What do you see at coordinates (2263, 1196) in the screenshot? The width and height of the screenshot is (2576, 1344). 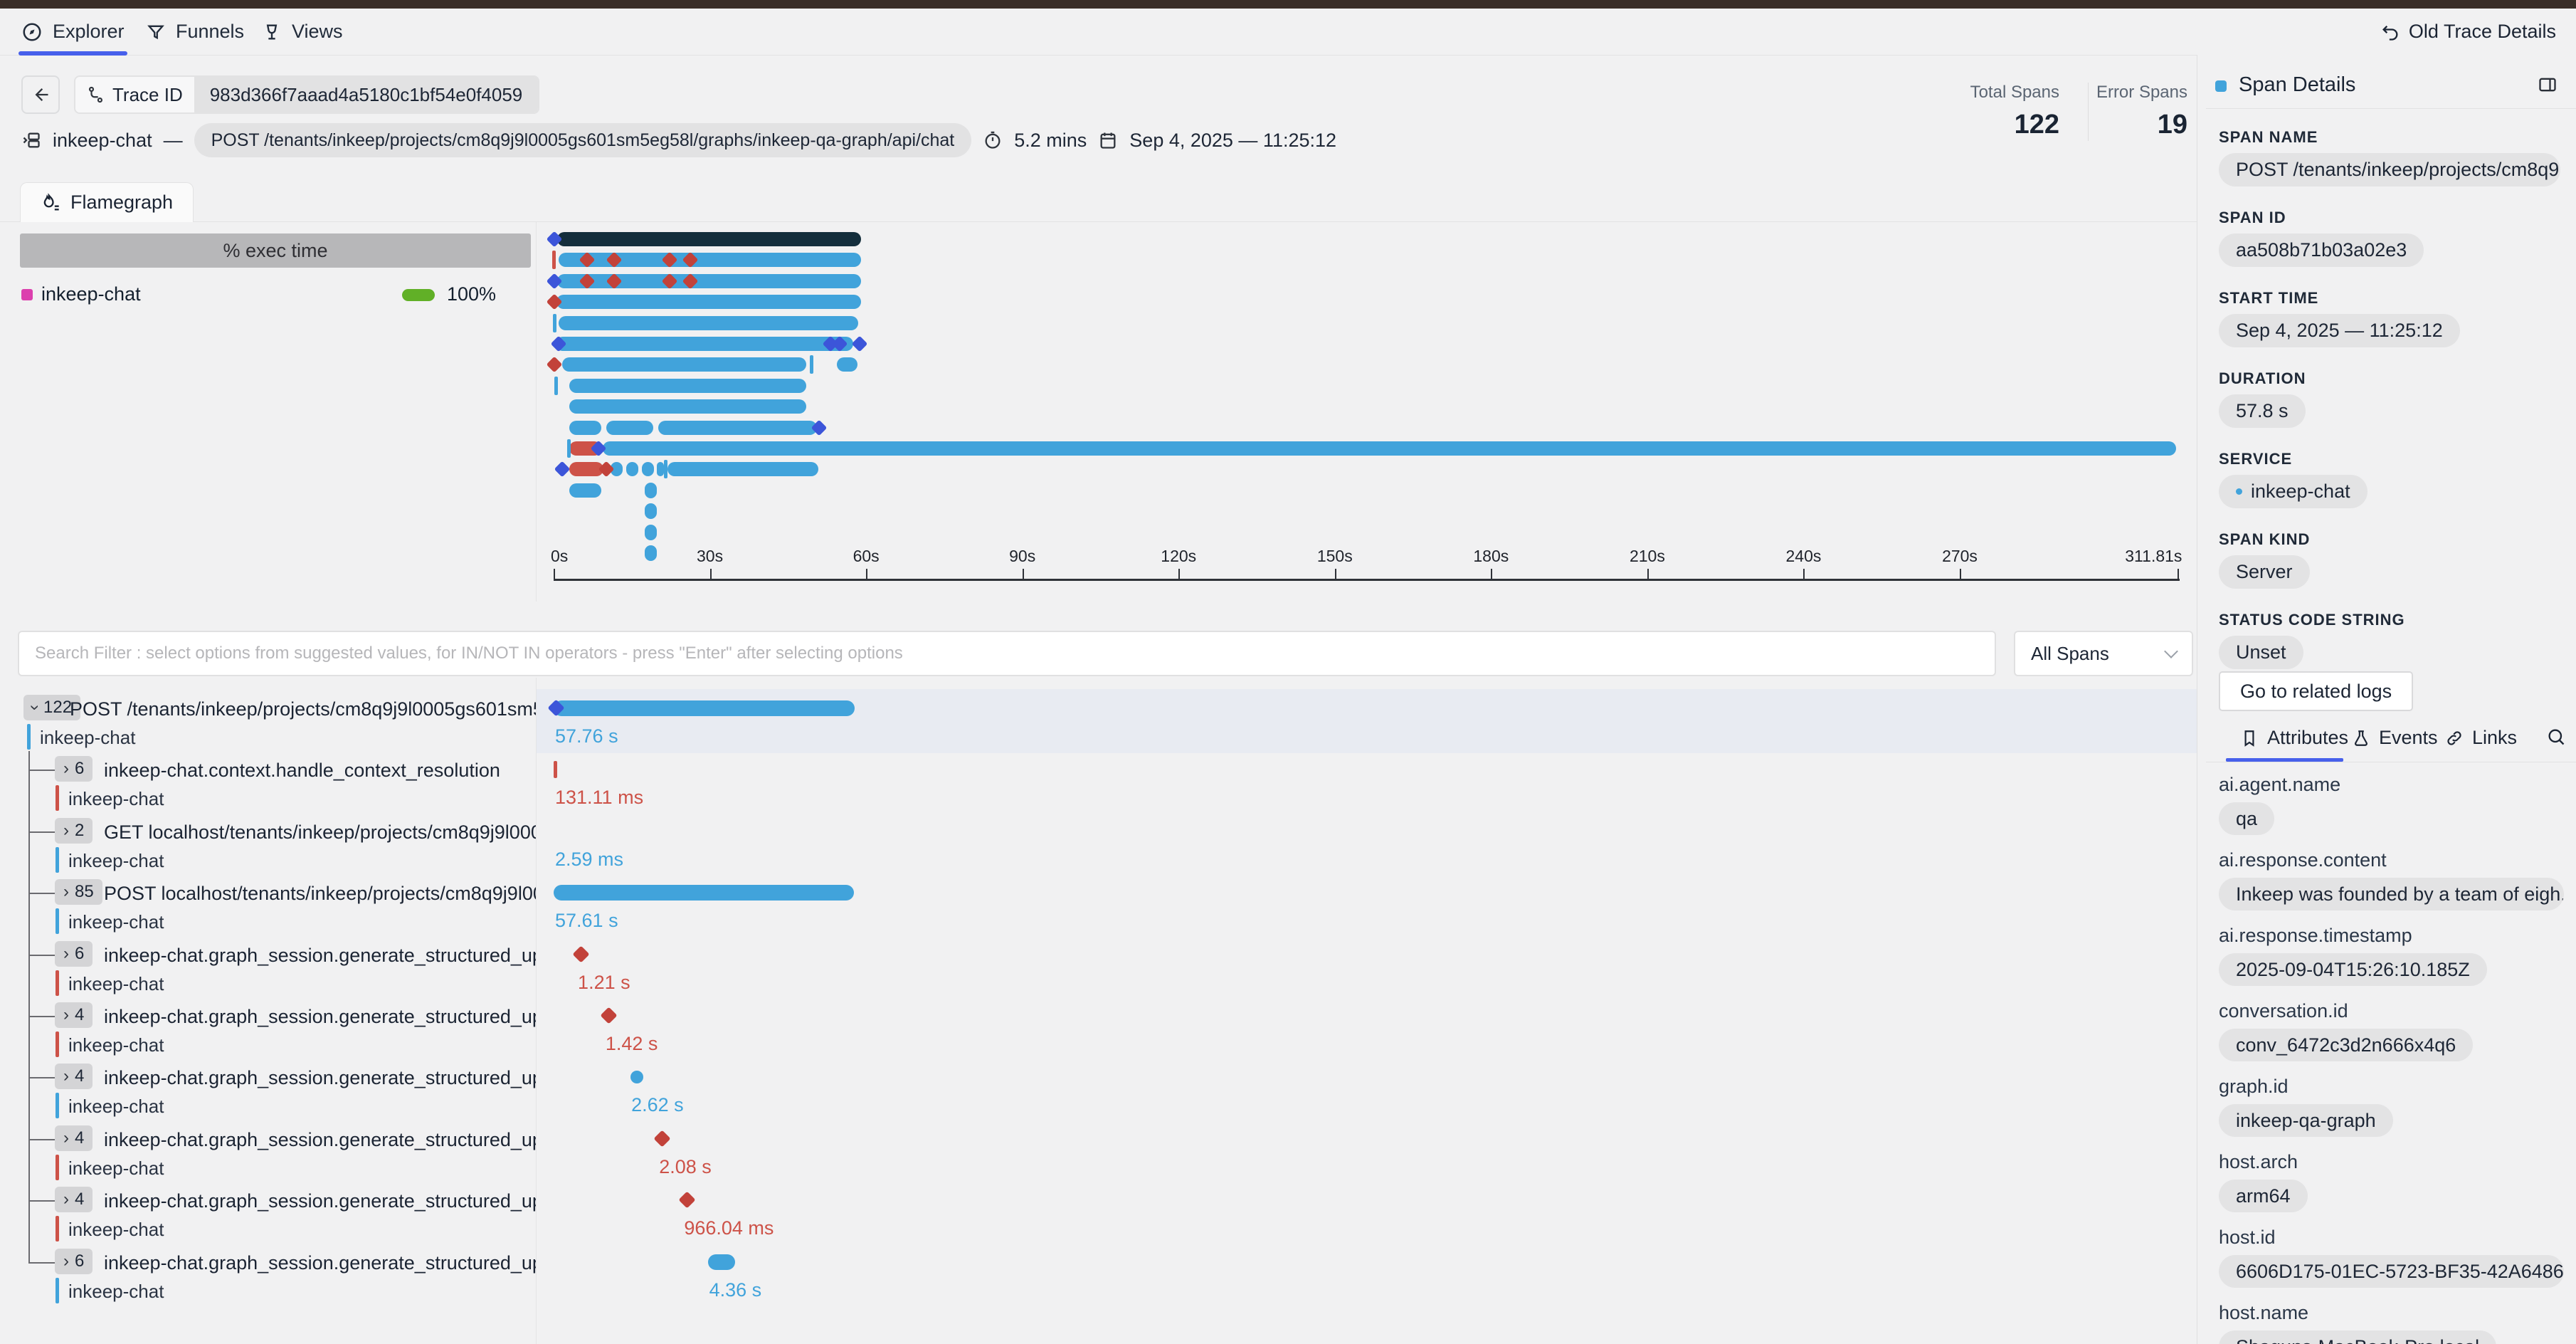 I see `attribute-value-pill: arm64` at bounding box center [2263, 1196].